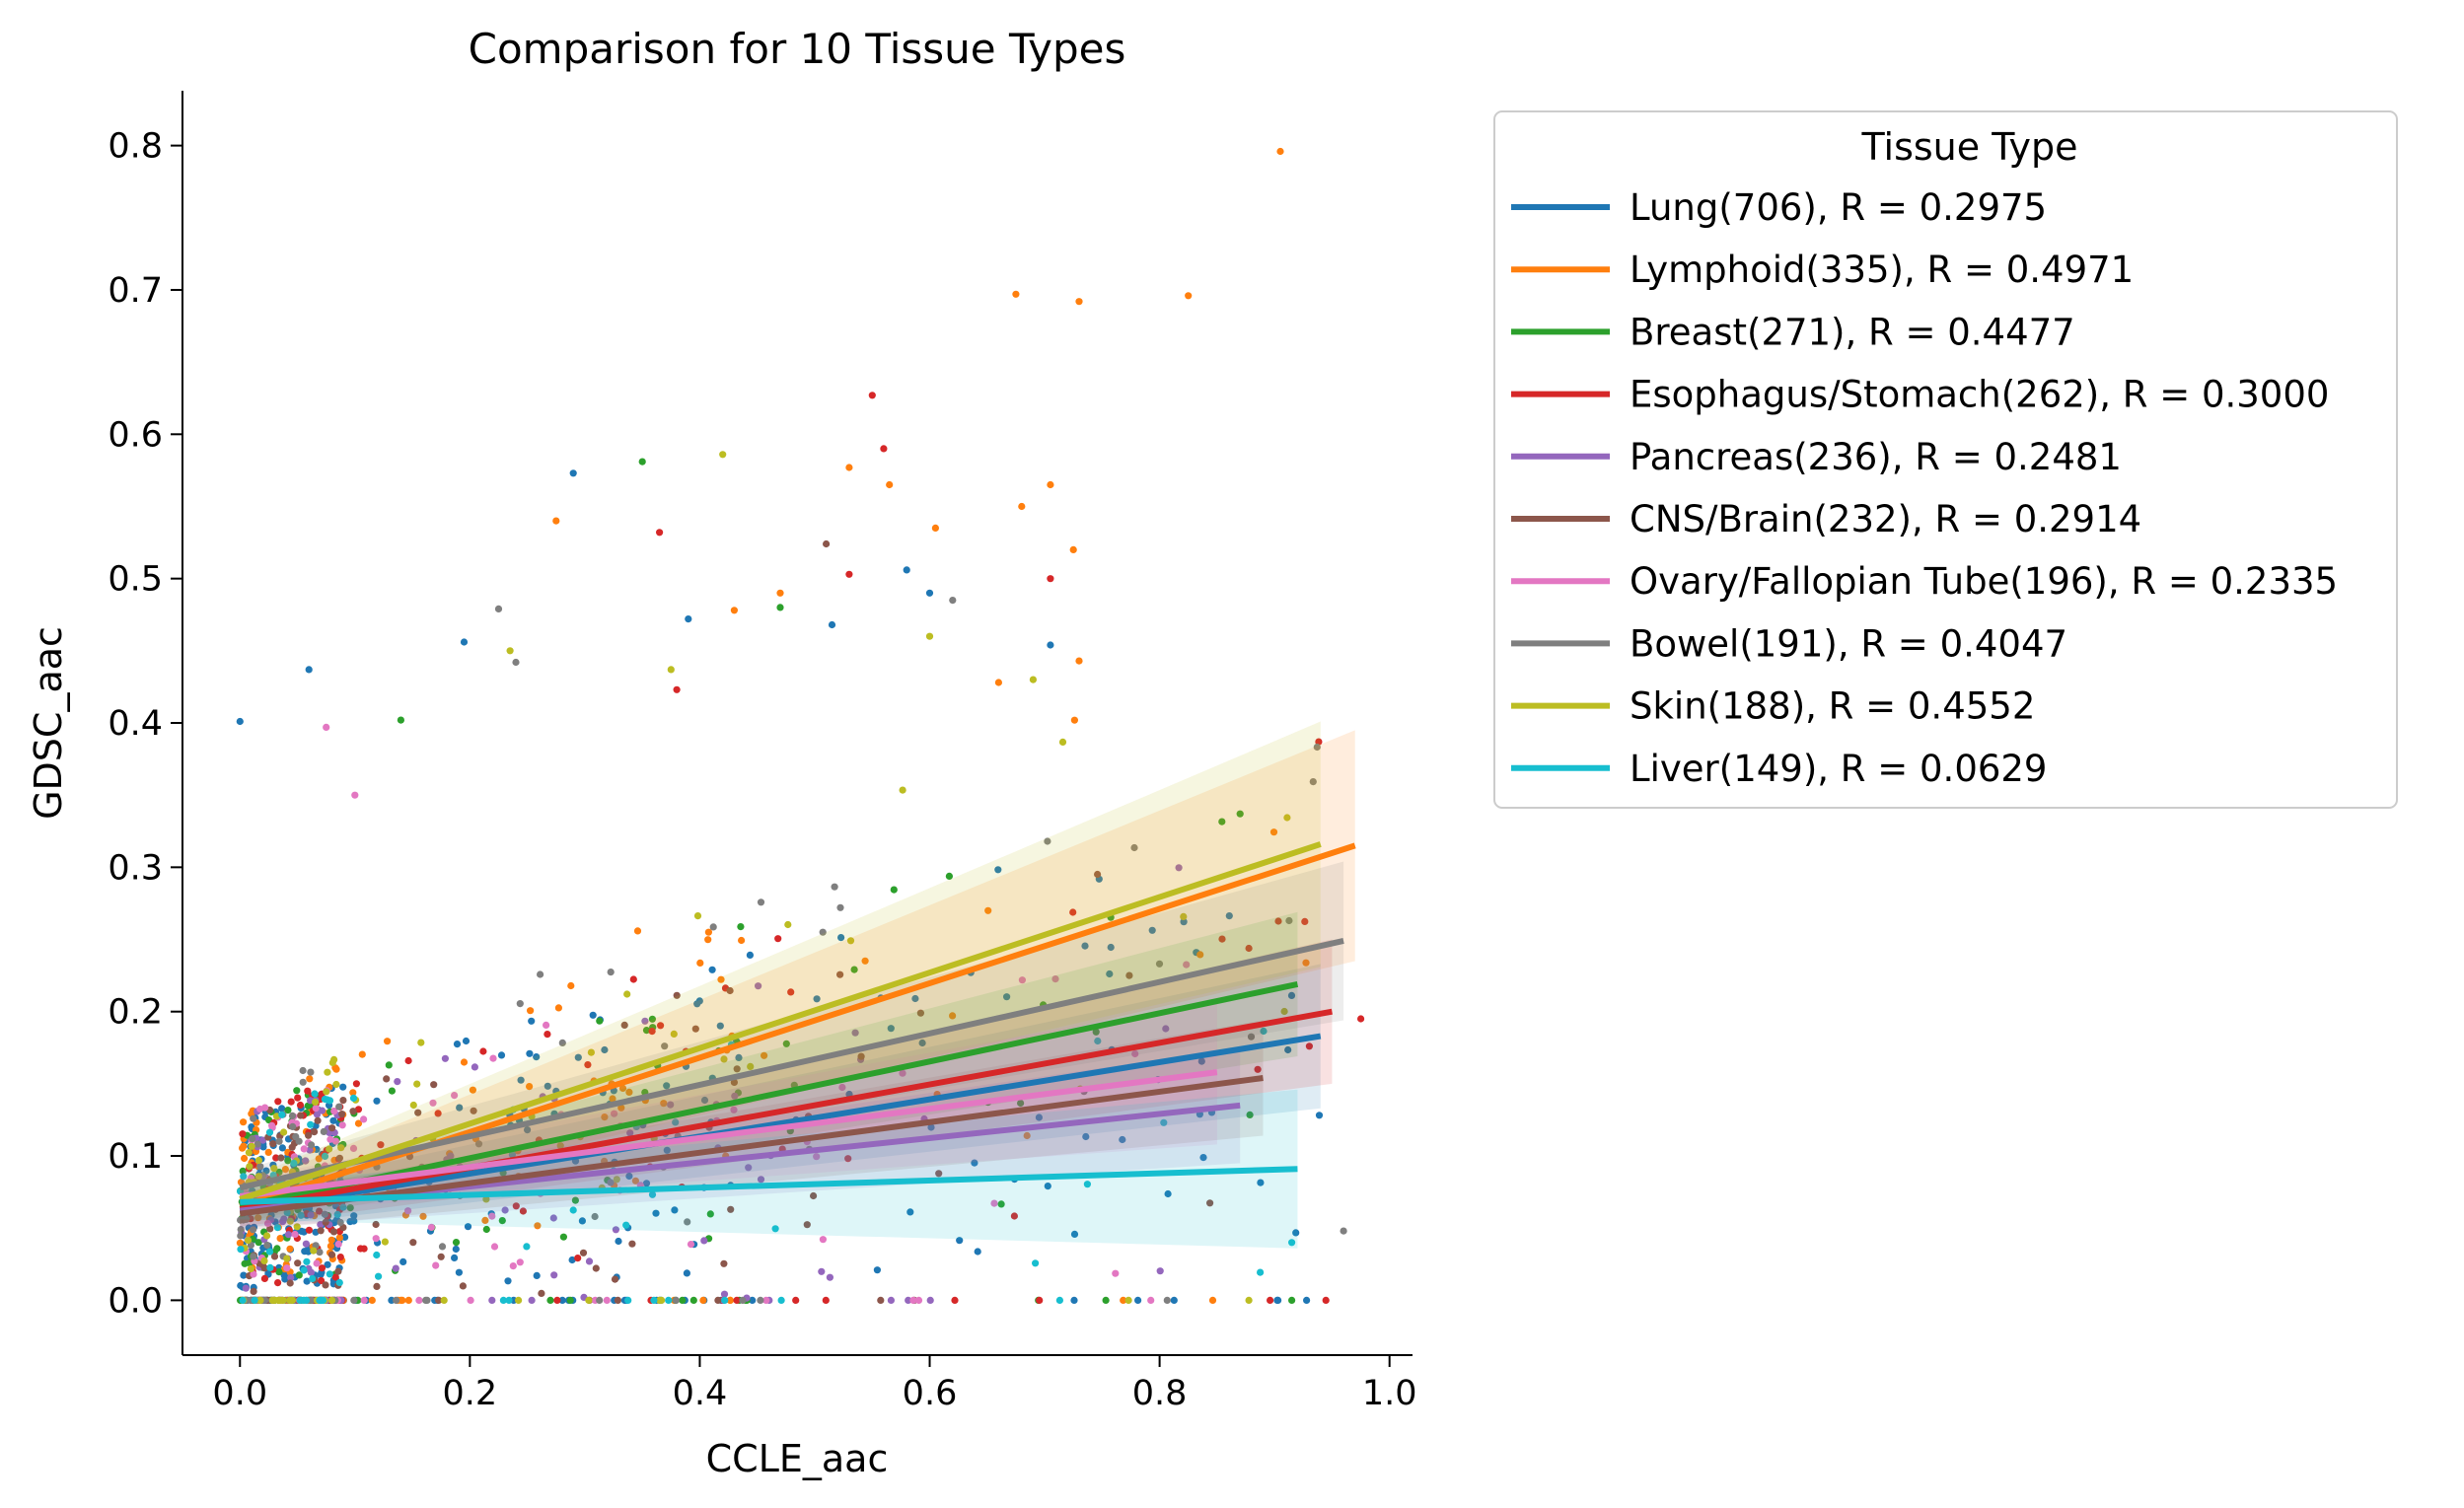  What do you see at coordinates (1876, 457) in the screenshot?
I see `legend-label: Pancreas(236), R = 0.2481` at bounding box center [1876, 457].